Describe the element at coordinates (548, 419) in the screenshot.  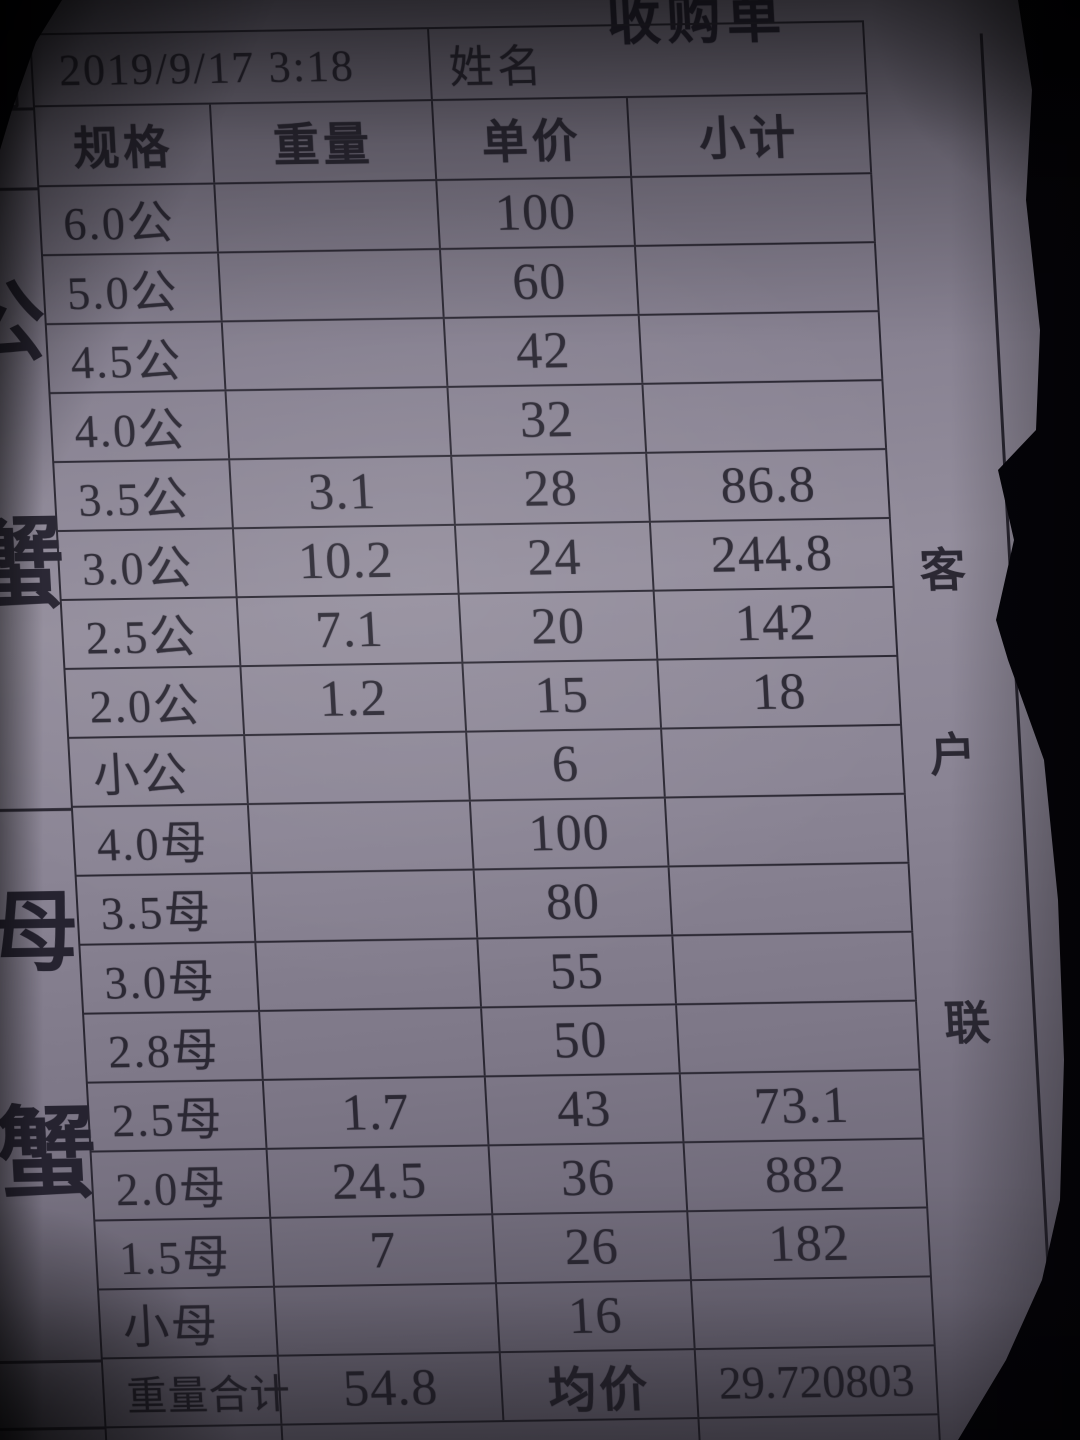
I see `price-cell: 32` at that location.